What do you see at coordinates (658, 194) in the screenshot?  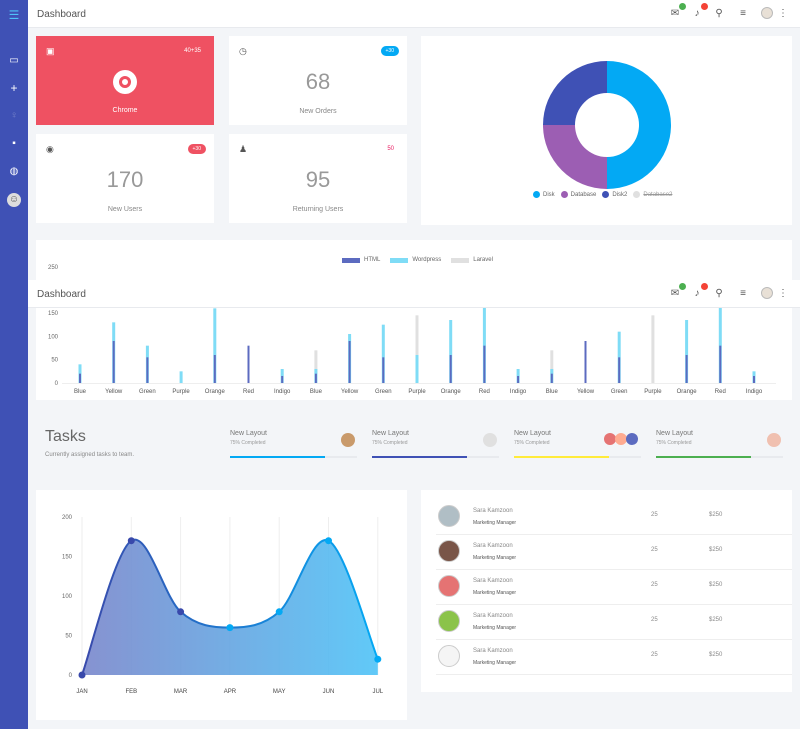 I see `legend-database2: Database2` at bounding box center [658, 194].